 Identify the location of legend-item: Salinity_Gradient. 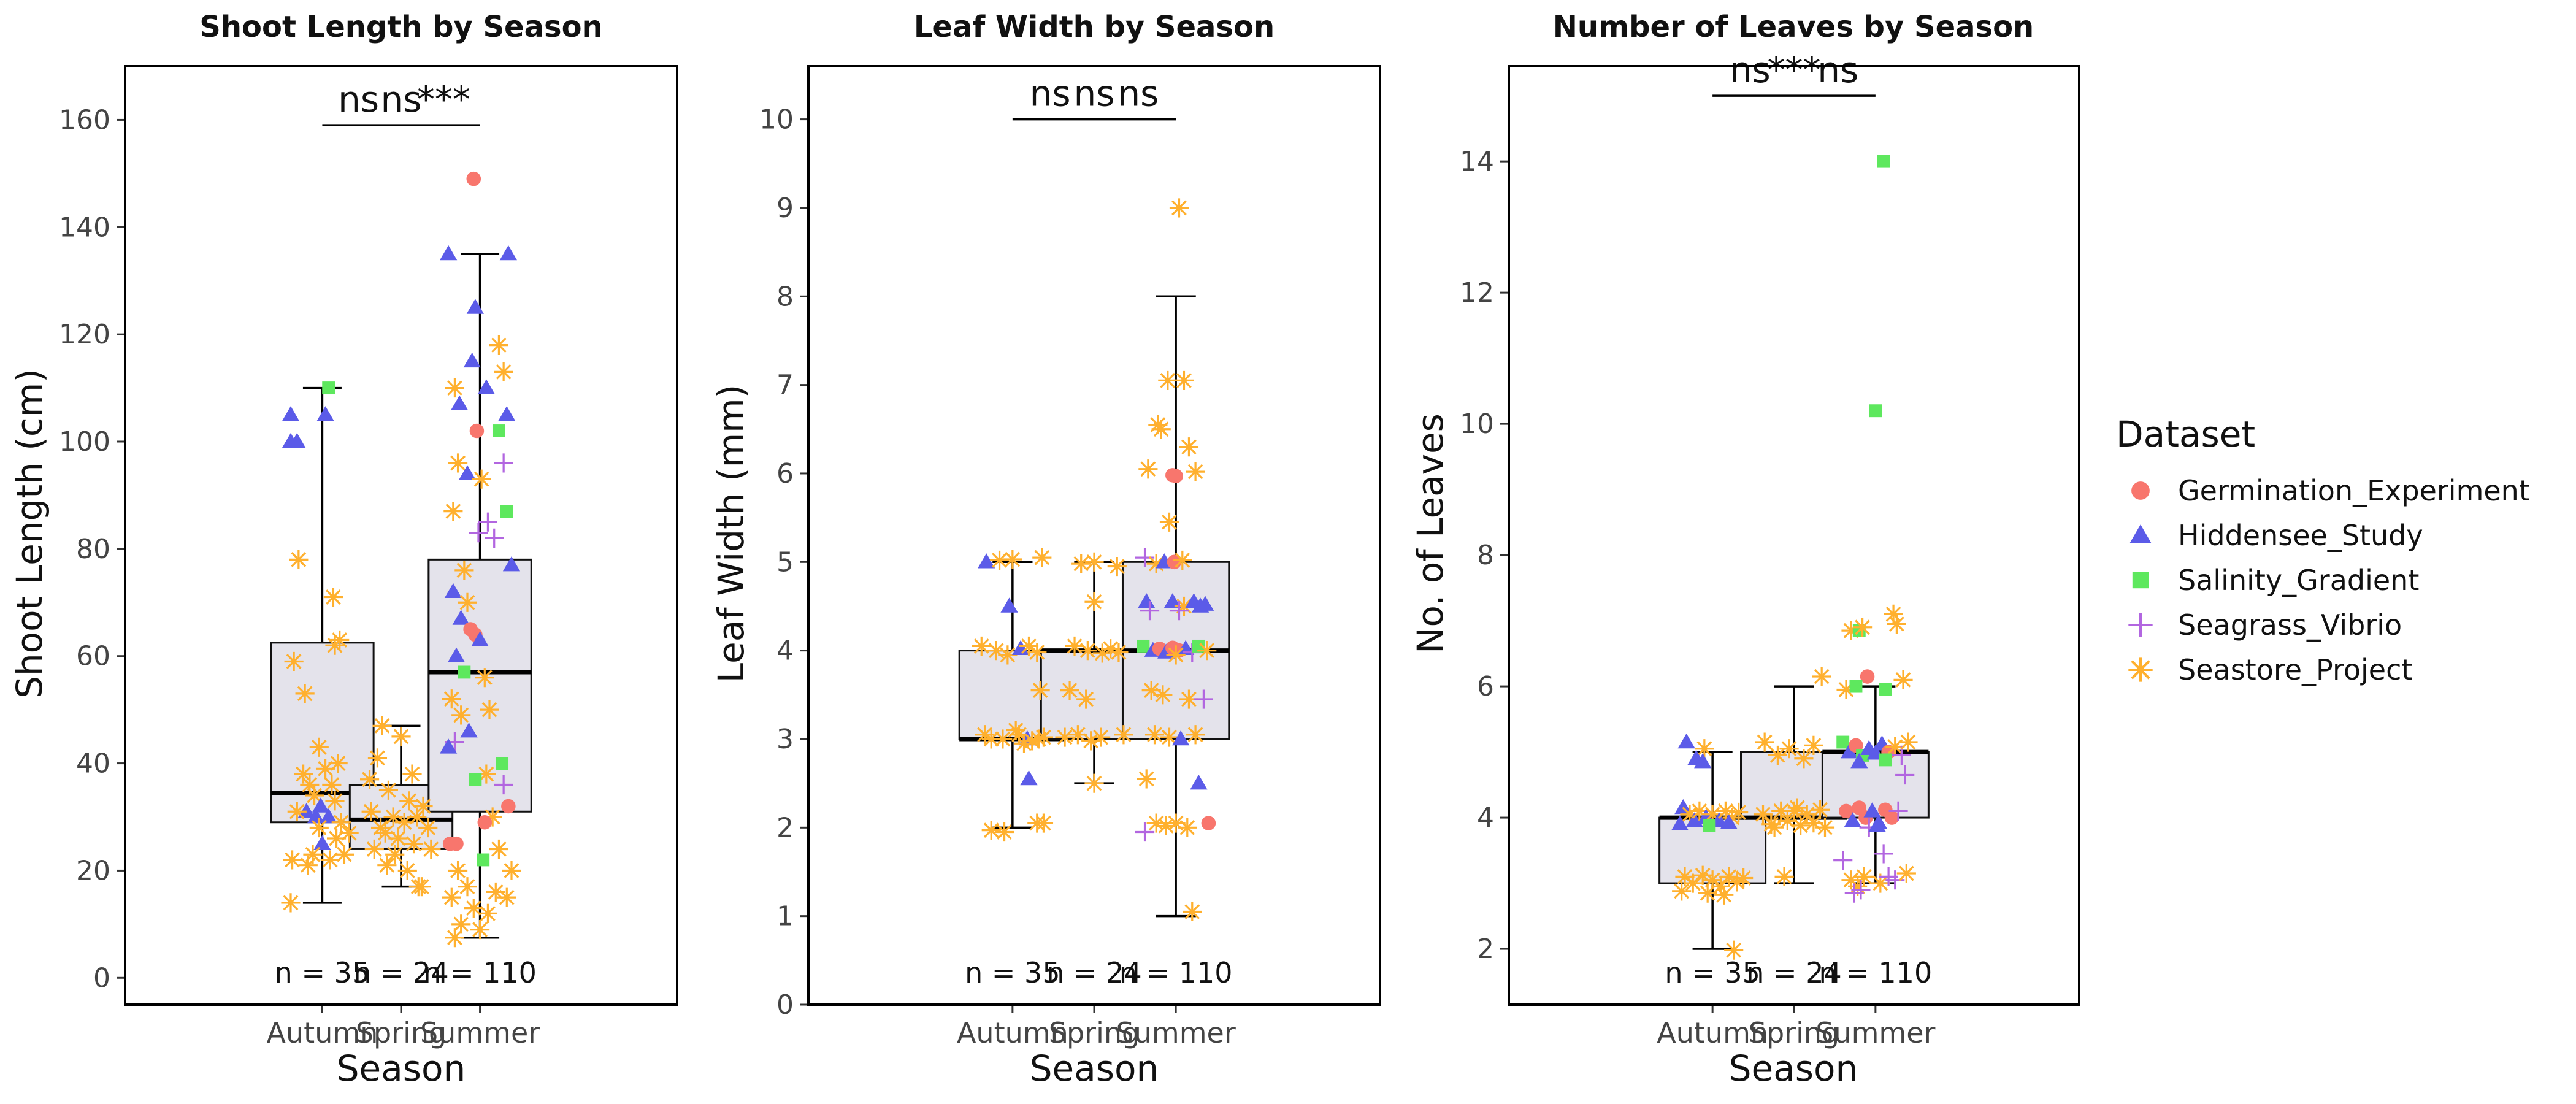
(2275, 580).